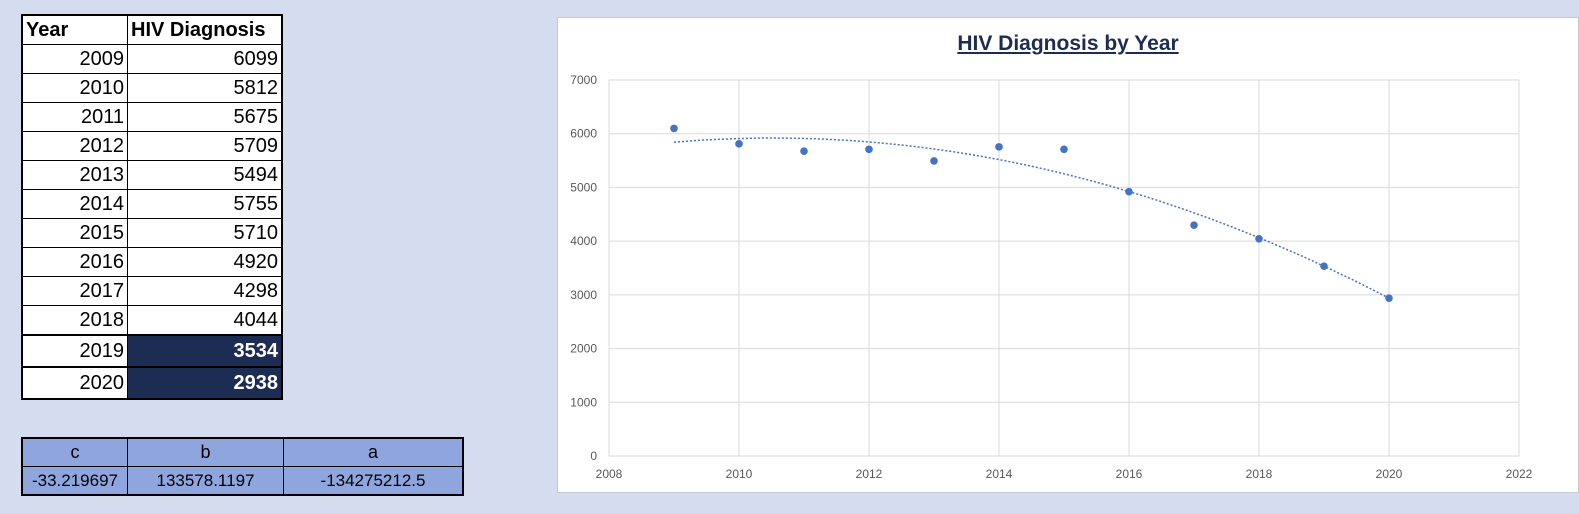 Image resolution: width=1579 pixels, height=514 pixels. I want to click on table-row: 2014 5755, so click(152, 204).